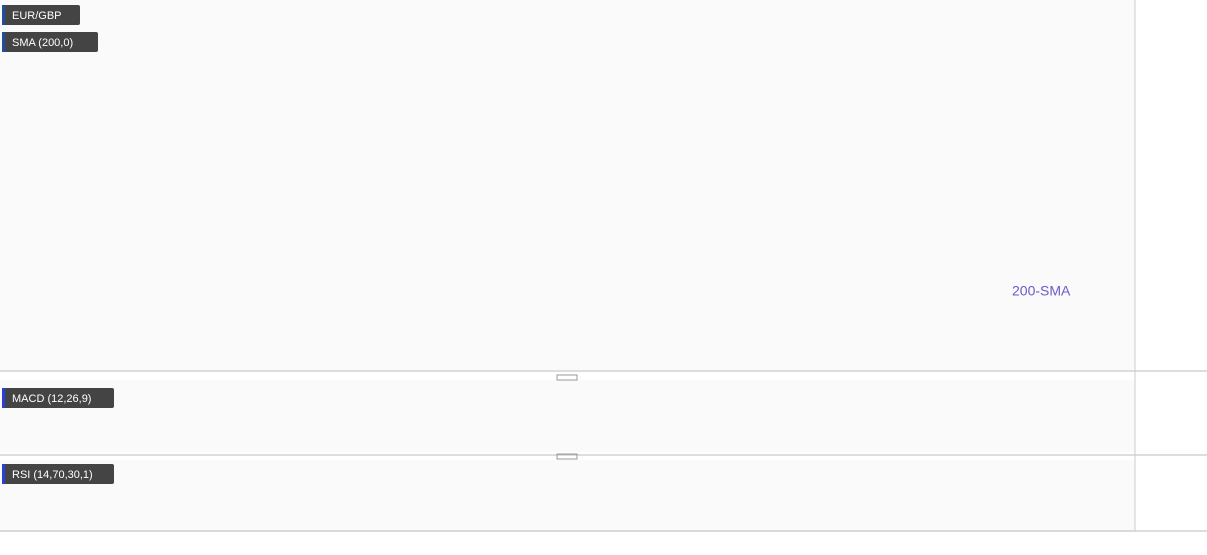  I want to click on sma-marker, so click(3, 42).